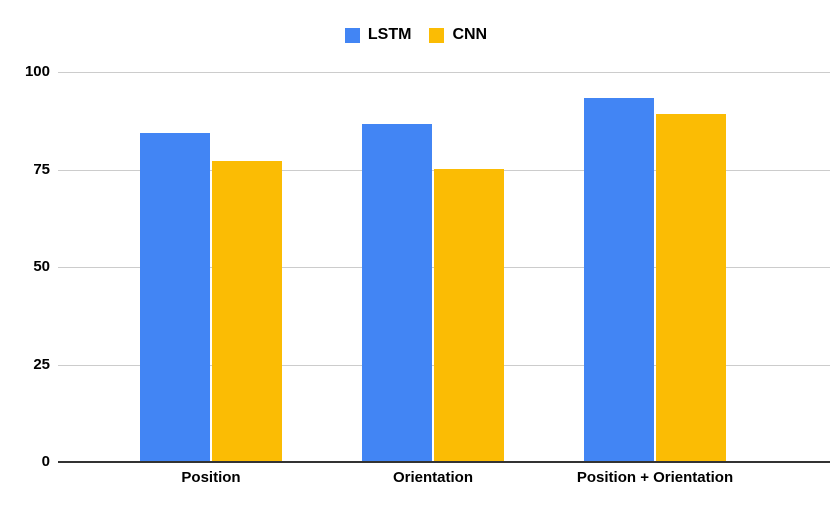 Image resolution: width=832 pixels, height=515 pixels. Describe the element at coordinates (619, 279) in the screenshot. I see `bar-lstm-position-orientation` at that location.